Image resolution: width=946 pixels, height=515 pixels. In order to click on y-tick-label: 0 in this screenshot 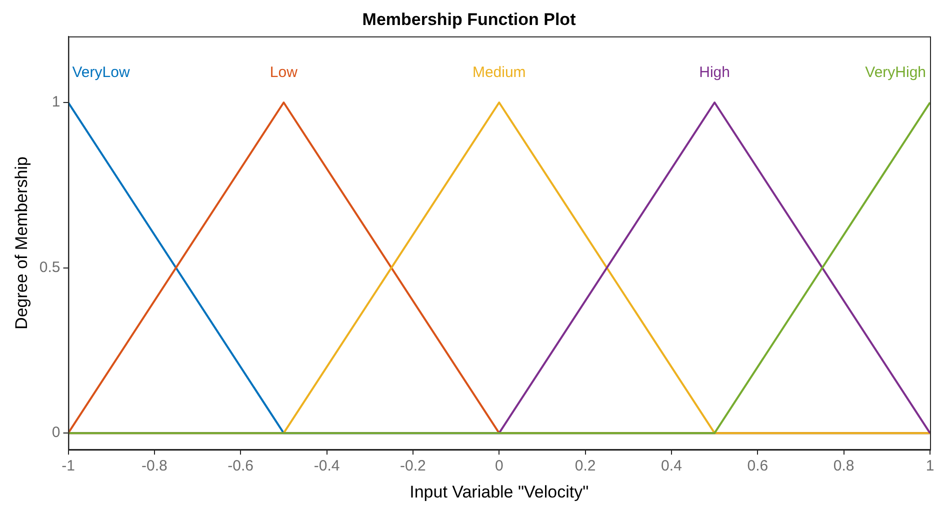, I will do `click(56, 433)`.